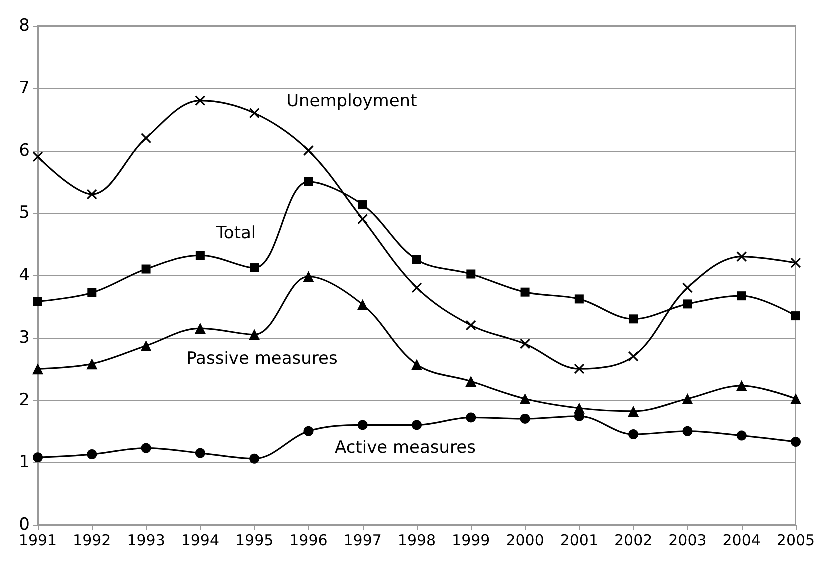  I want to click on y-tick-label: 2, so click(24, 400).